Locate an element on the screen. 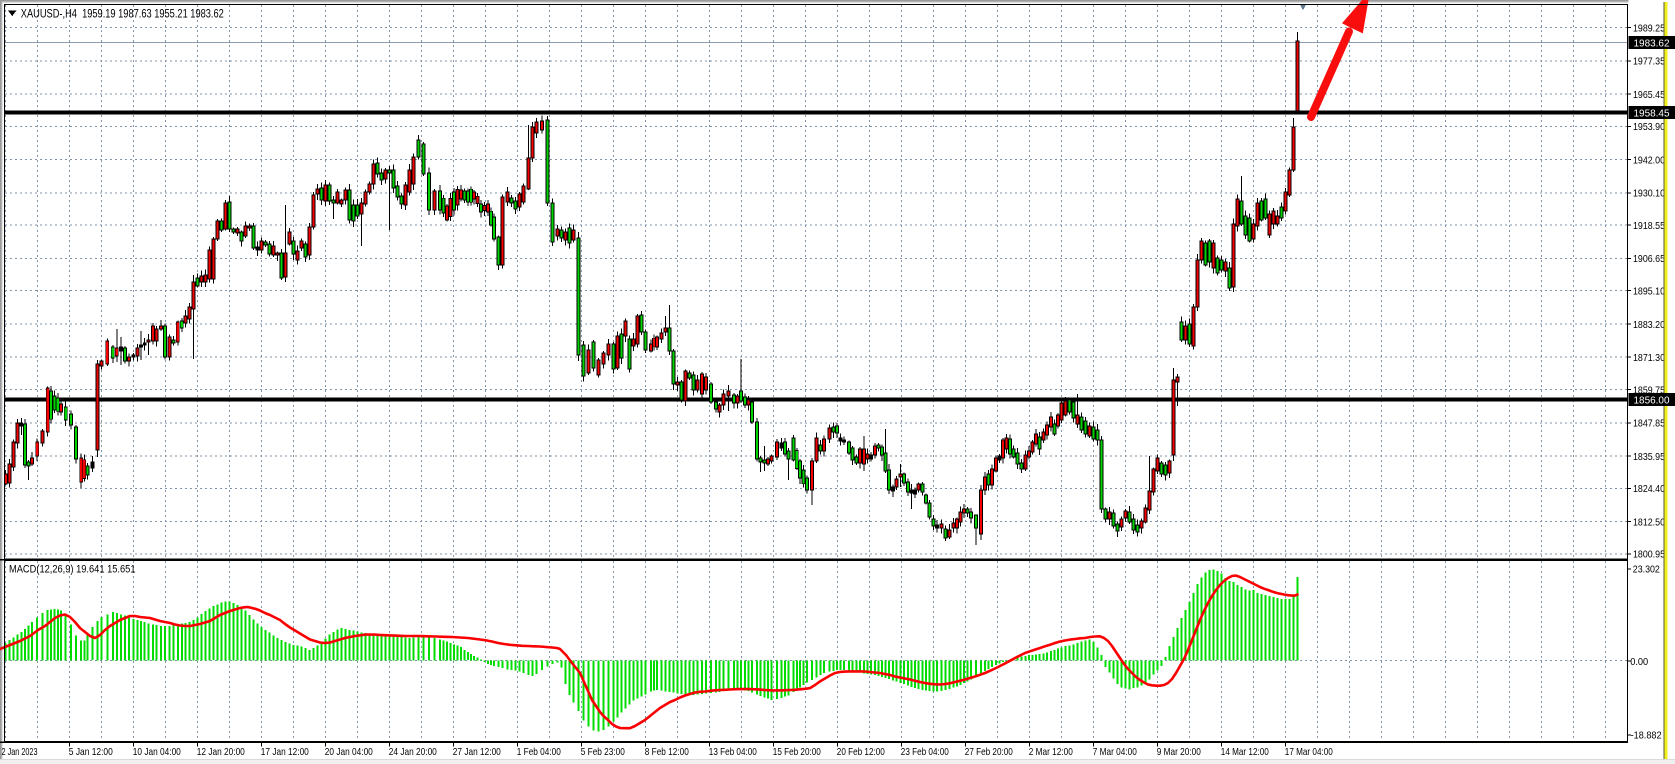 The height and width of the screenshot is (764, 1675). svg-text: MACD(12,26,9) 19.641 15.651 is located at coordinates (72, 570).